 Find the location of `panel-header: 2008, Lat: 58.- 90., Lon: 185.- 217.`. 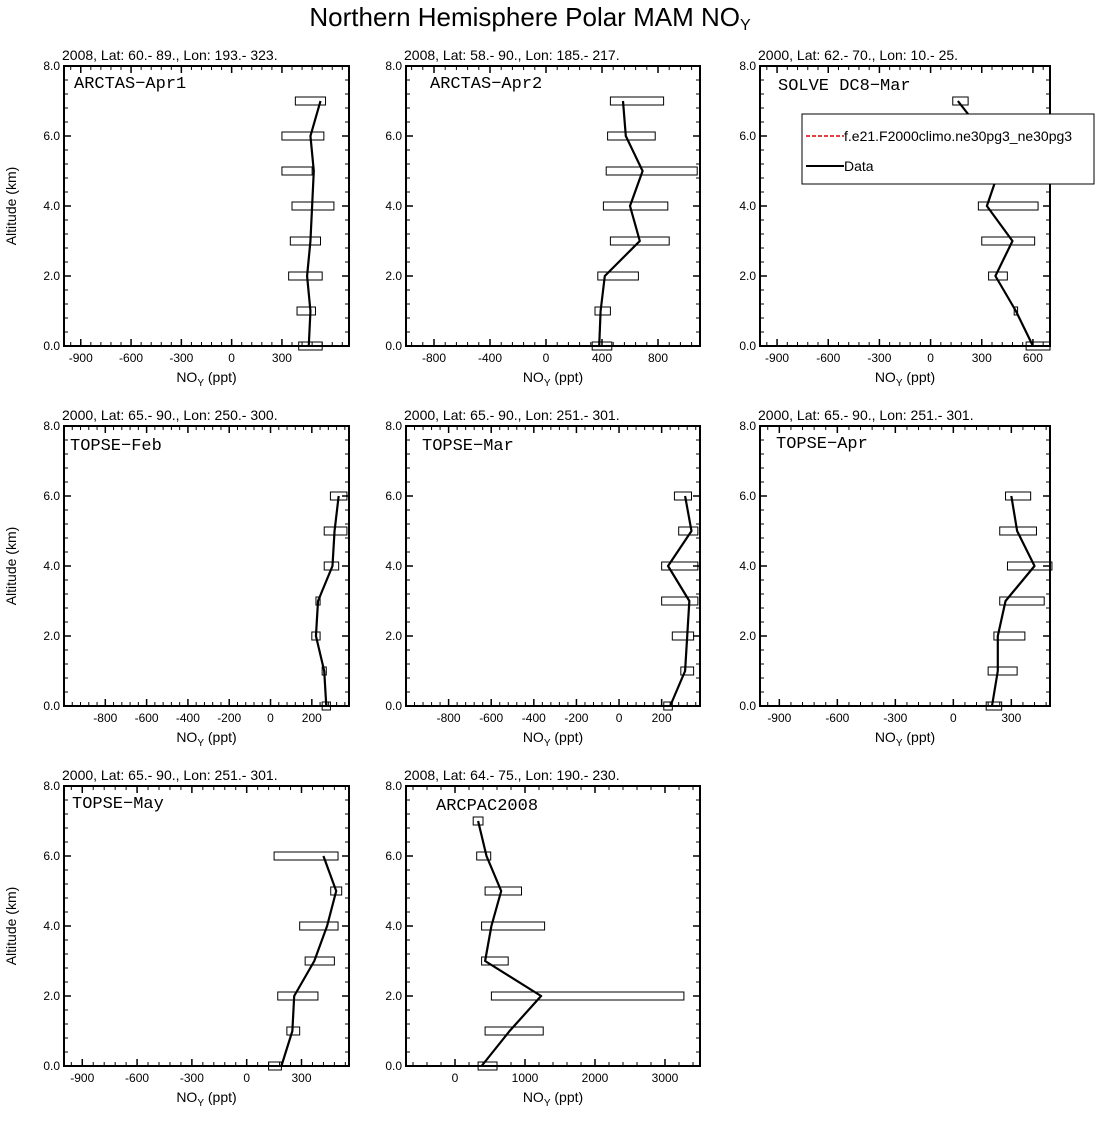

panel-header: 2008, Lat: 58.- 90., Lon: 185.- 217. is located at coordinates (512, 55).